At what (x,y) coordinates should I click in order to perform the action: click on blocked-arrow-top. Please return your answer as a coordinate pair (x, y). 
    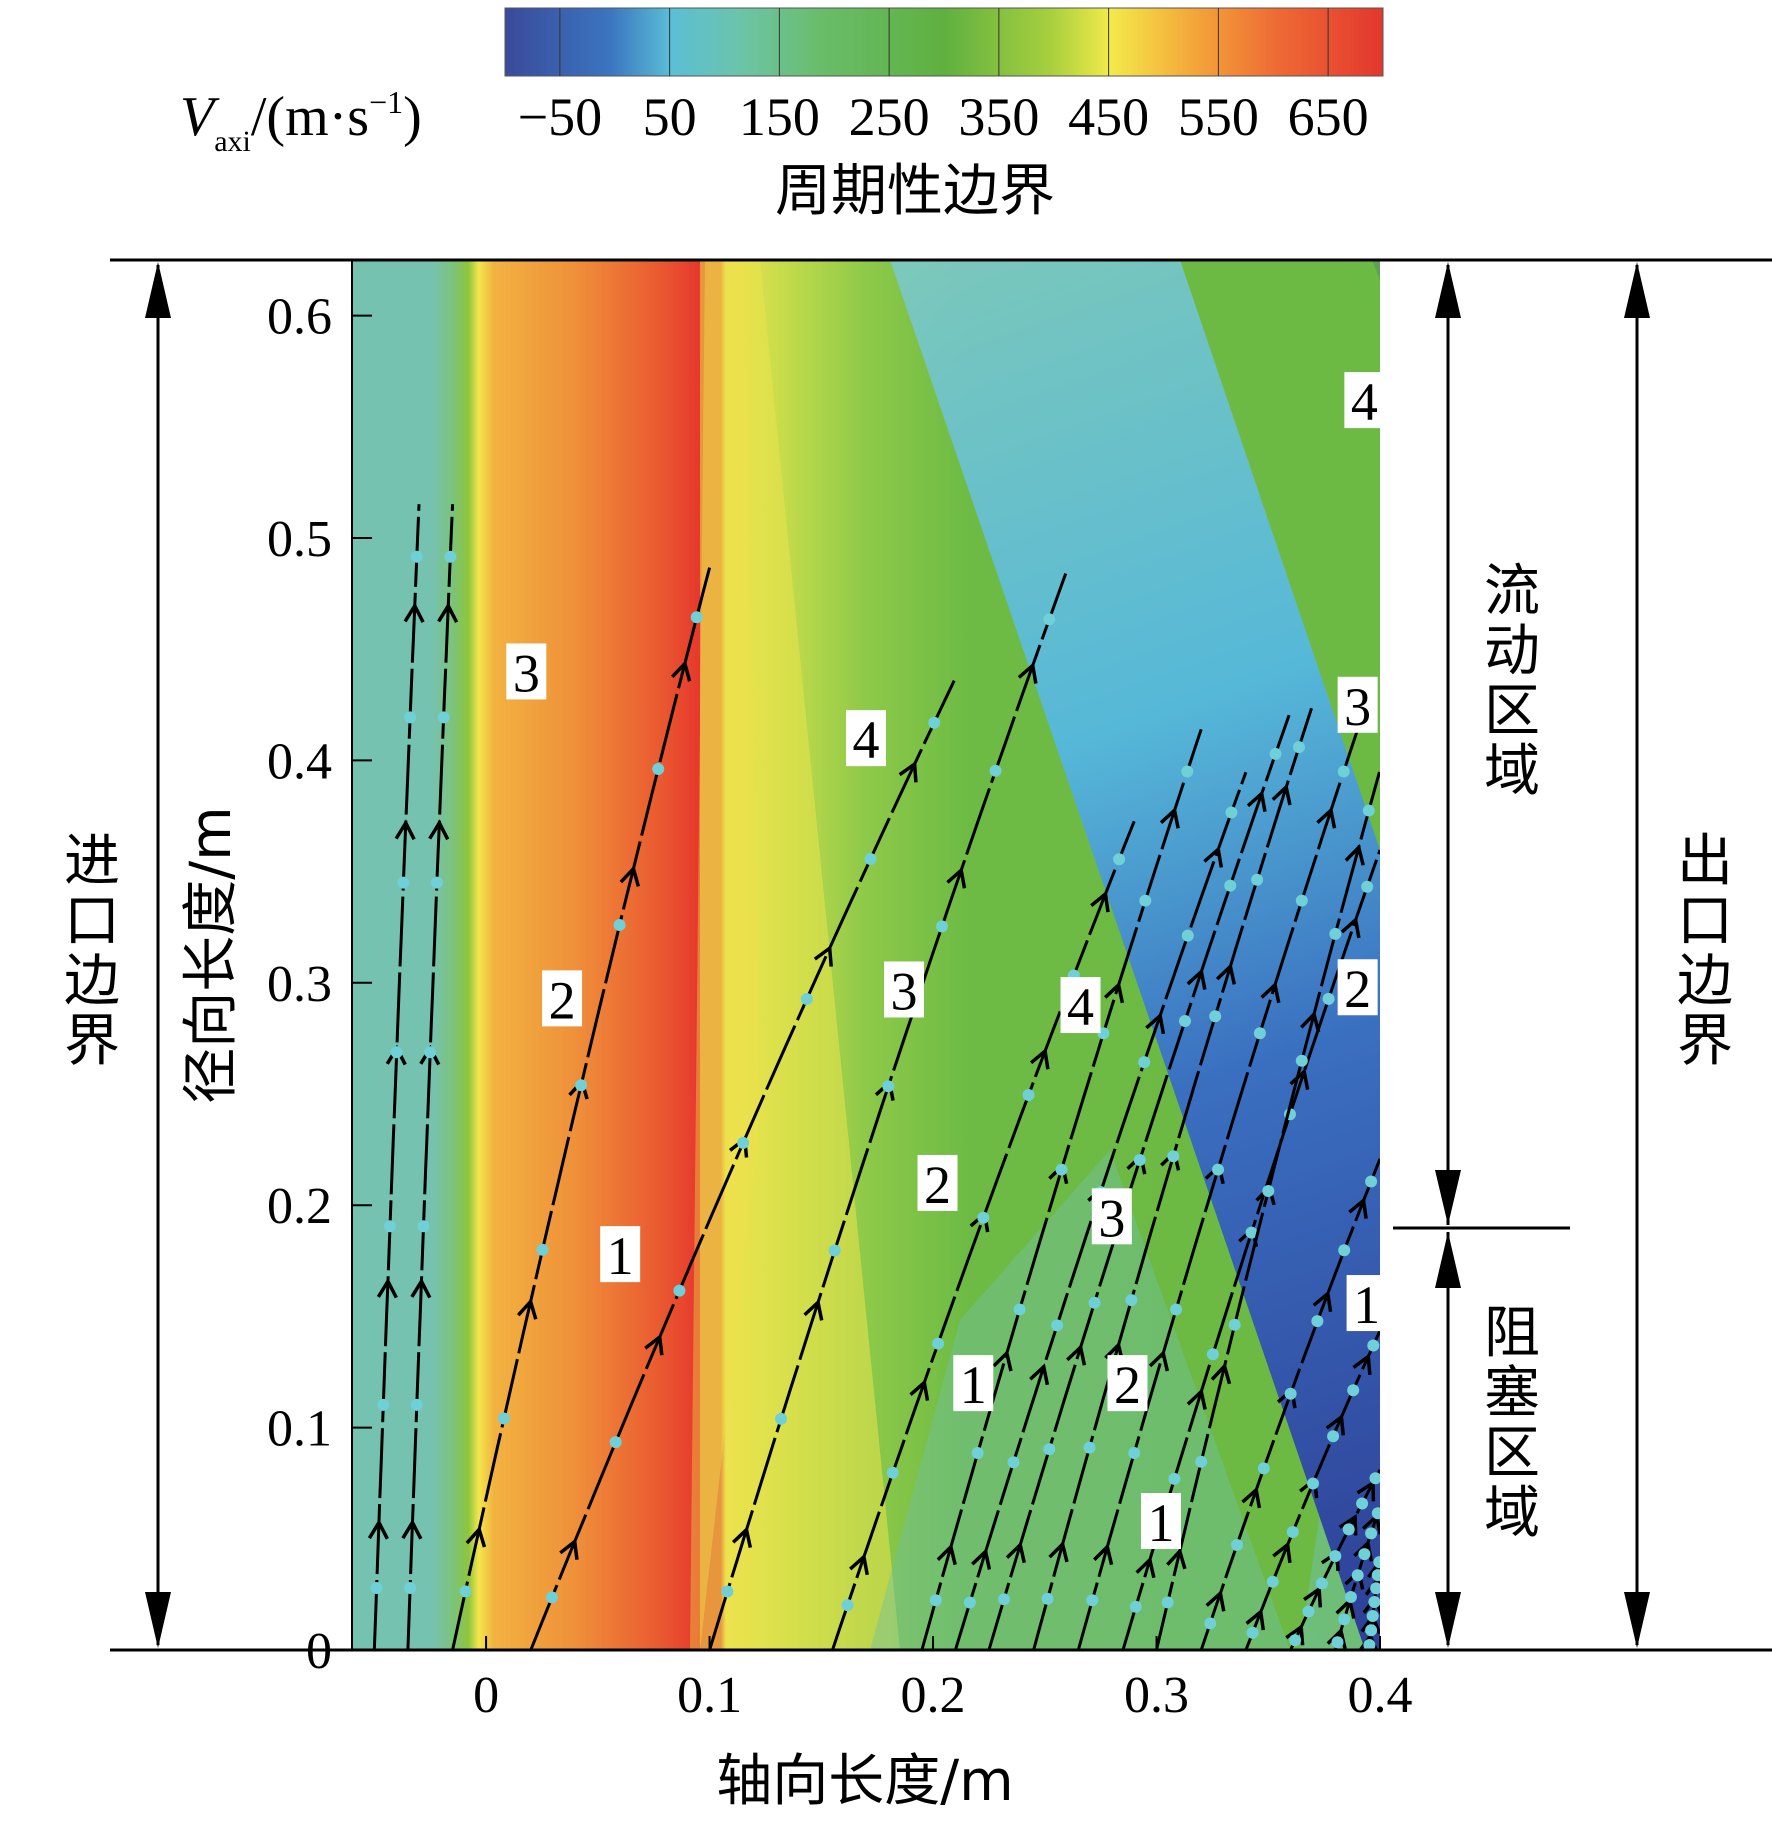
    Looking at the image, I should click on (1448, 1260).